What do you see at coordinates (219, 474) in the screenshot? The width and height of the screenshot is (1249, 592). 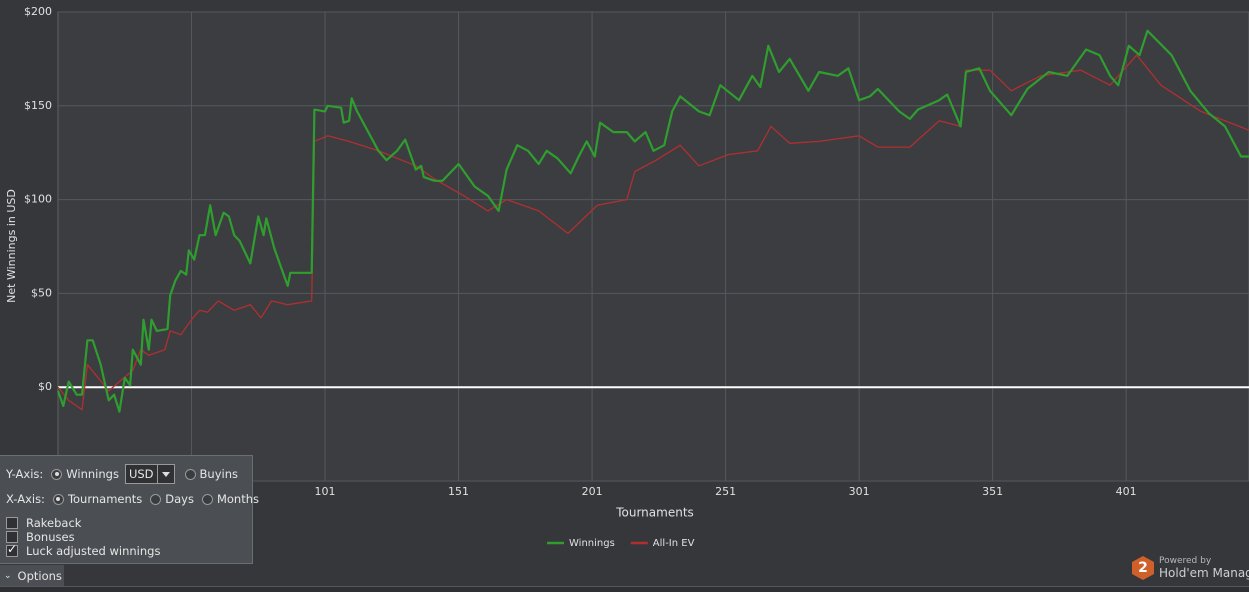 I see `radio-label: Buyins` at bounding box center [219, 474].